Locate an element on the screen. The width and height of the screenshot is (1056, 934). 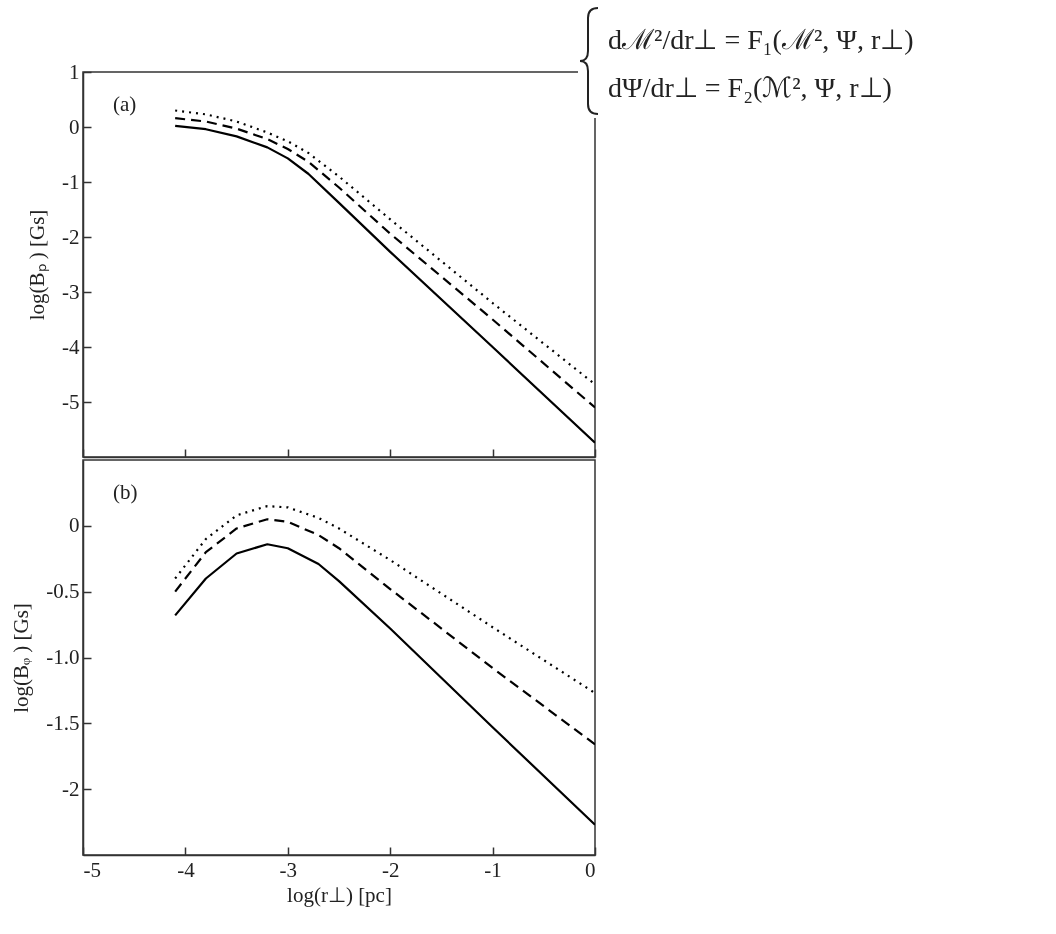
annotation: (a) is located at coordinates (125, 104).